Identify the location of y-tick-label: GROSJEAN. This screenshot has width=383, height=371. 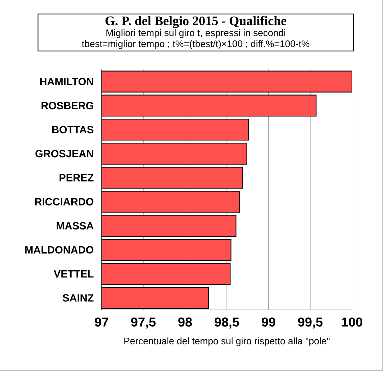
(65, 154).